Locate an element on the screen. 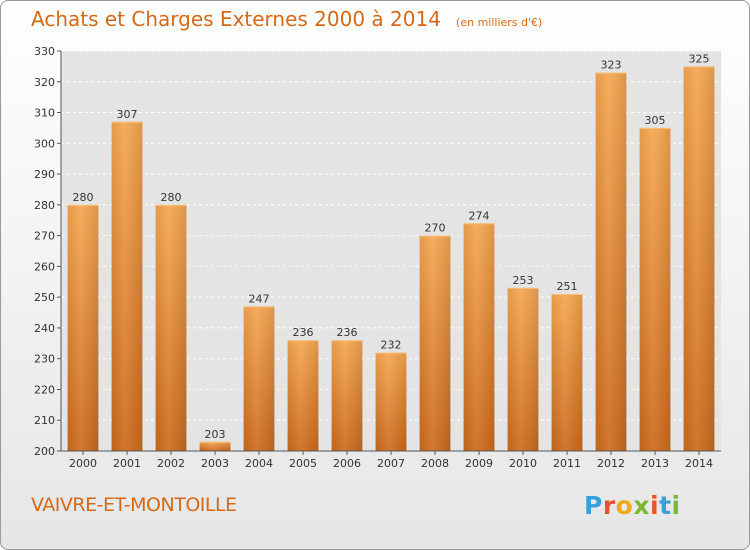  value-label-2012: 323 is located at coordinates (611, 65).